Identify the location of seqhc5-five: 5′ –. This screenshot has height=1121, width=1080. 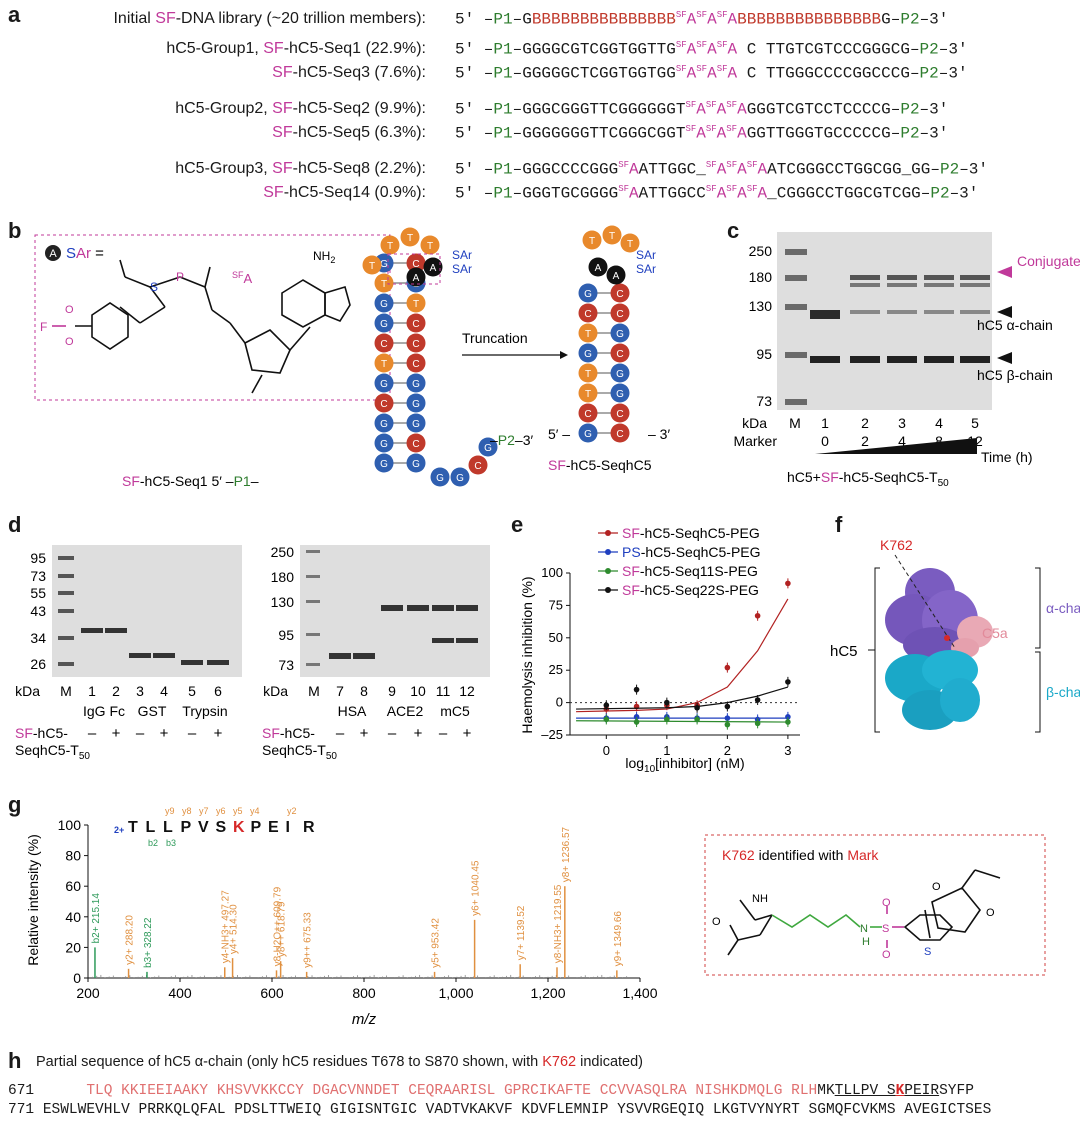
(559, 434).